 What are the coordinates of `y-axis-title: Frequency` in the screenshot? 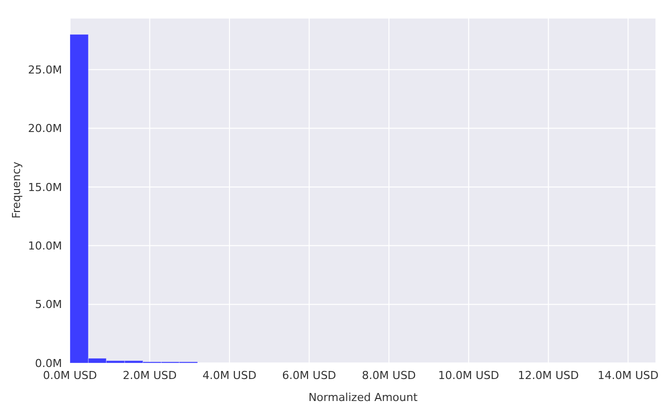 It's located at (16, 189).